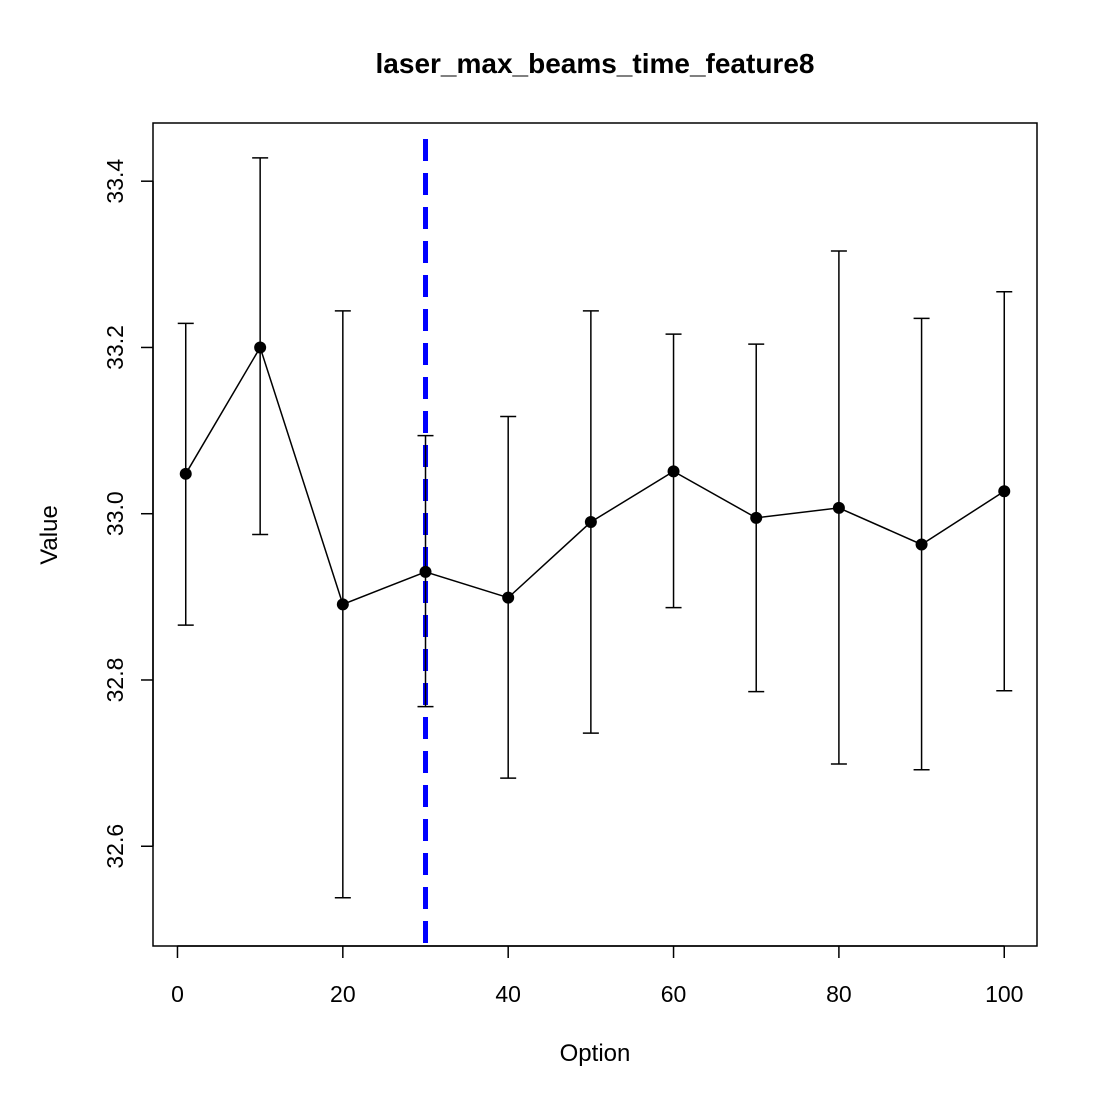 This screenshot has width=1100, height=1100. I want to click on chart-title: laser_max_beams_time_feature8, so click(595, 63).